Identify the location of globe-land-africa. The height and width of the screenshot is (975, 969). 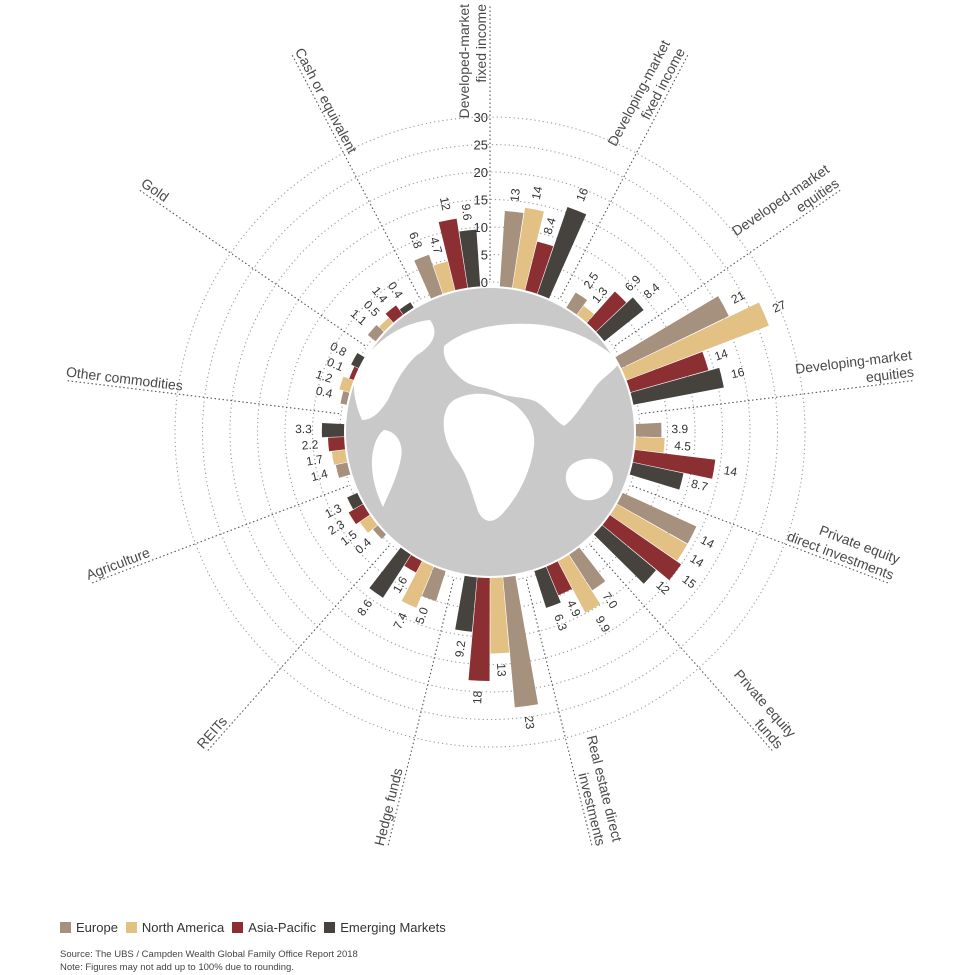
(489, 457).